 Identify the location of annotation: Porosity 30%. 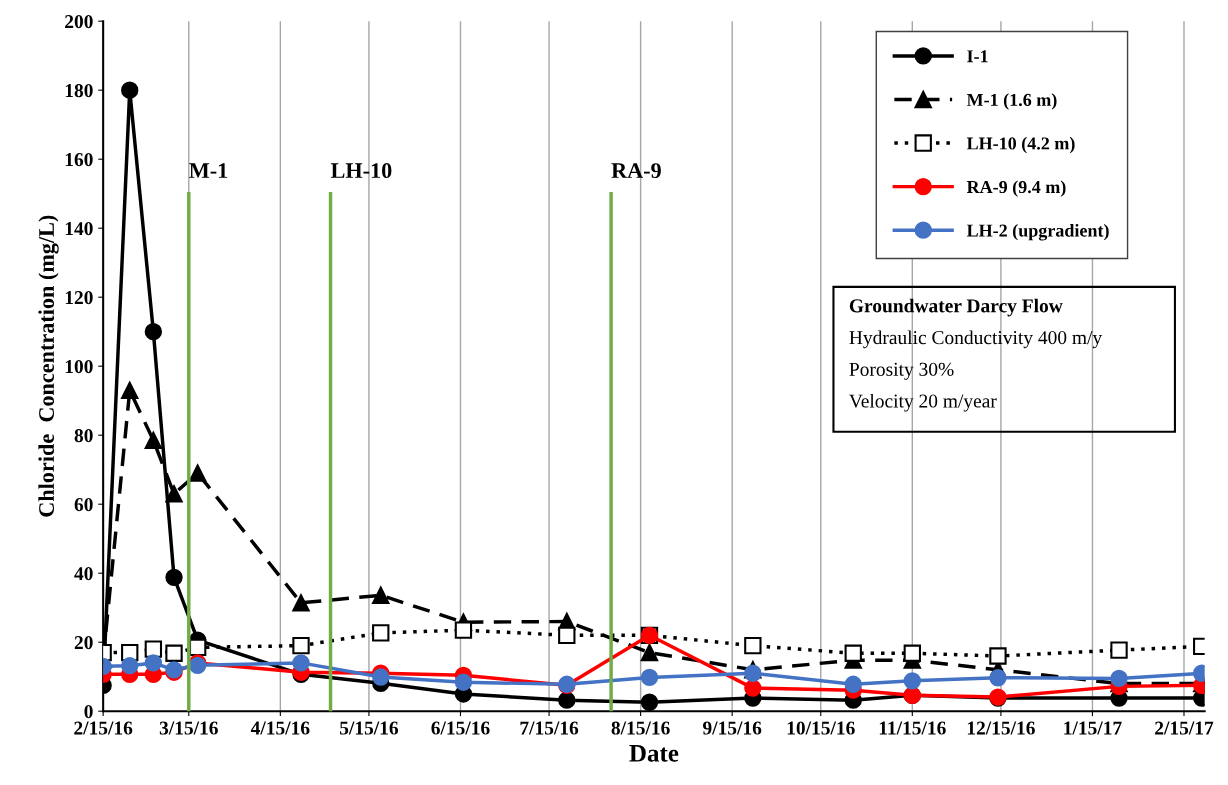
(901, 371).